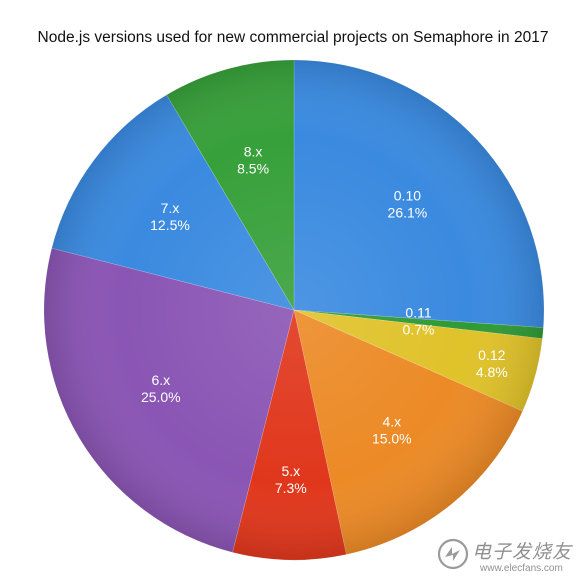  What do you see at coordinates (522, 552) in the screenshot?
I see `watermark-name: 电子发烧友` at bounding box center [522, 552].